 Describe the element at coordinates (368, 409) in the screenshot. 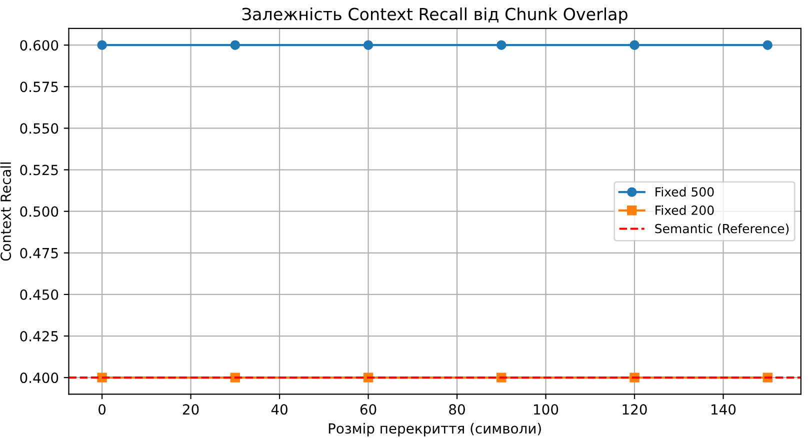

I see `x-tick-label: 60` at that location.